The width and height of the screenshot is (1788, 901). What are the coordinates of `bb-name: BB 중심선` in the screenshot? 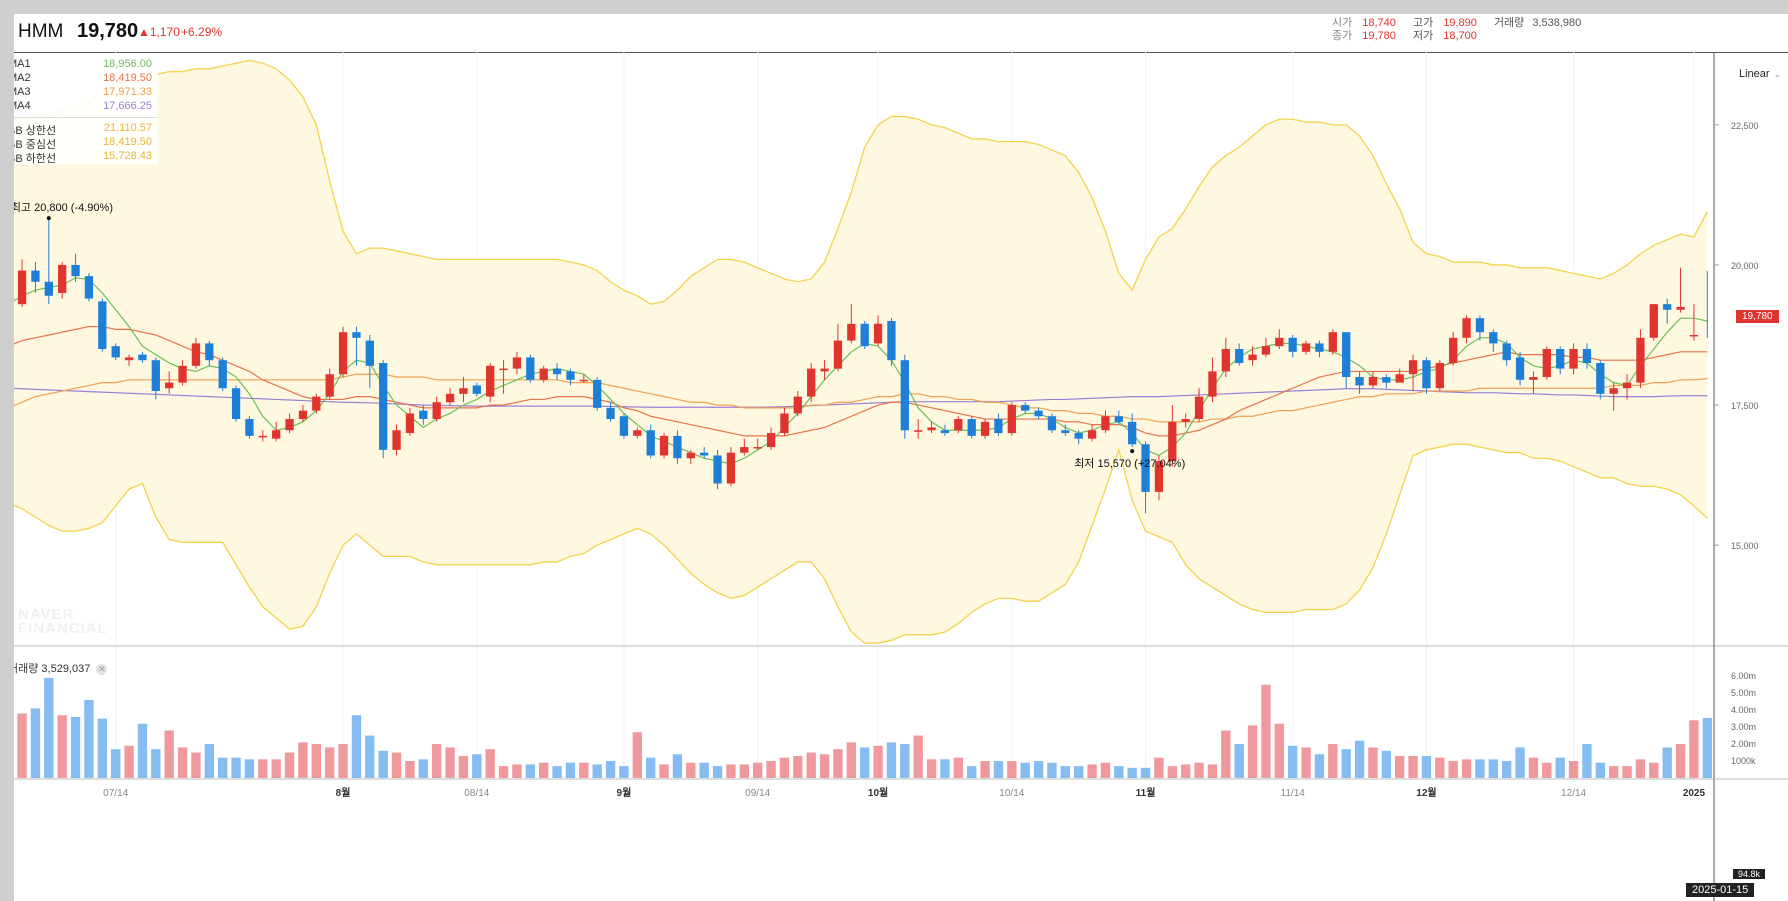 It's located at (35, 145).